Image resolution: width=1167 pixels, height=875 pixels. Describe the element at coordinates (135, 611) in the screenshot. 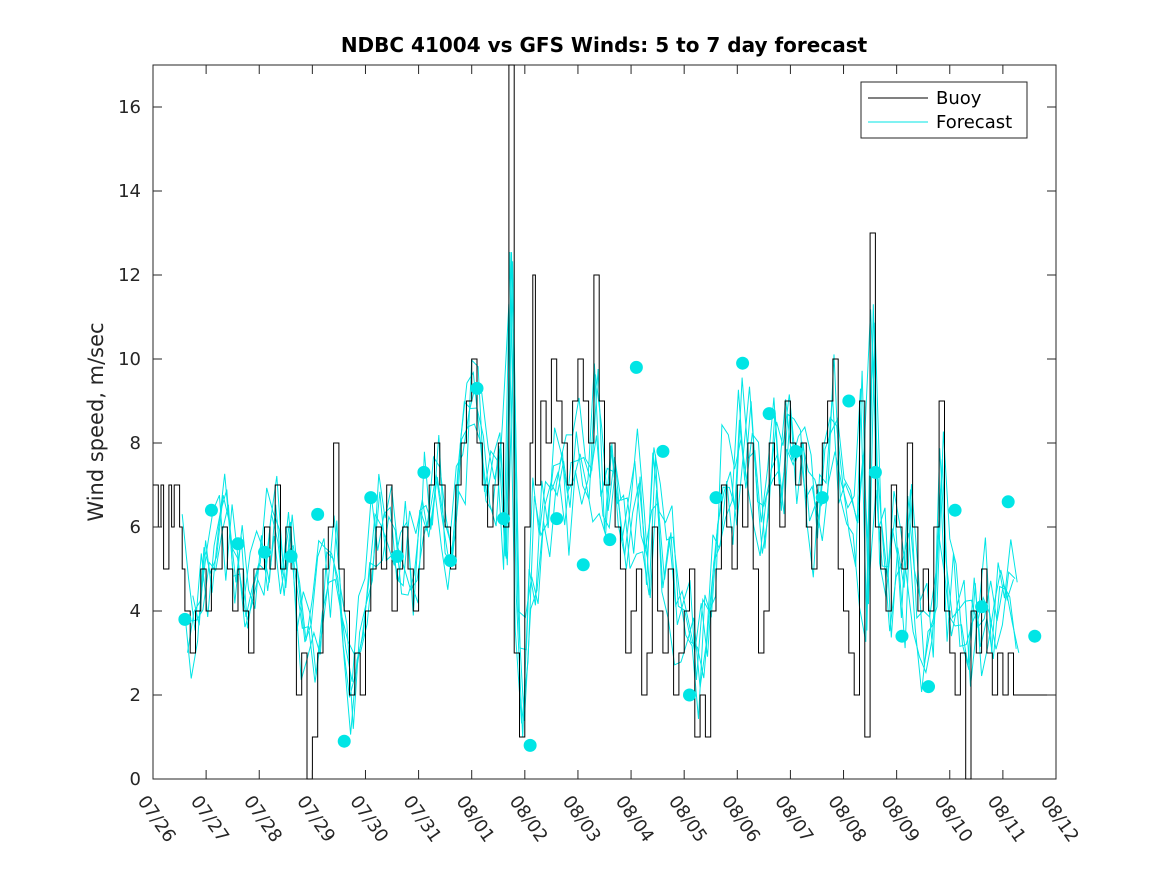

I see `y-tick-label: 4` at that location.